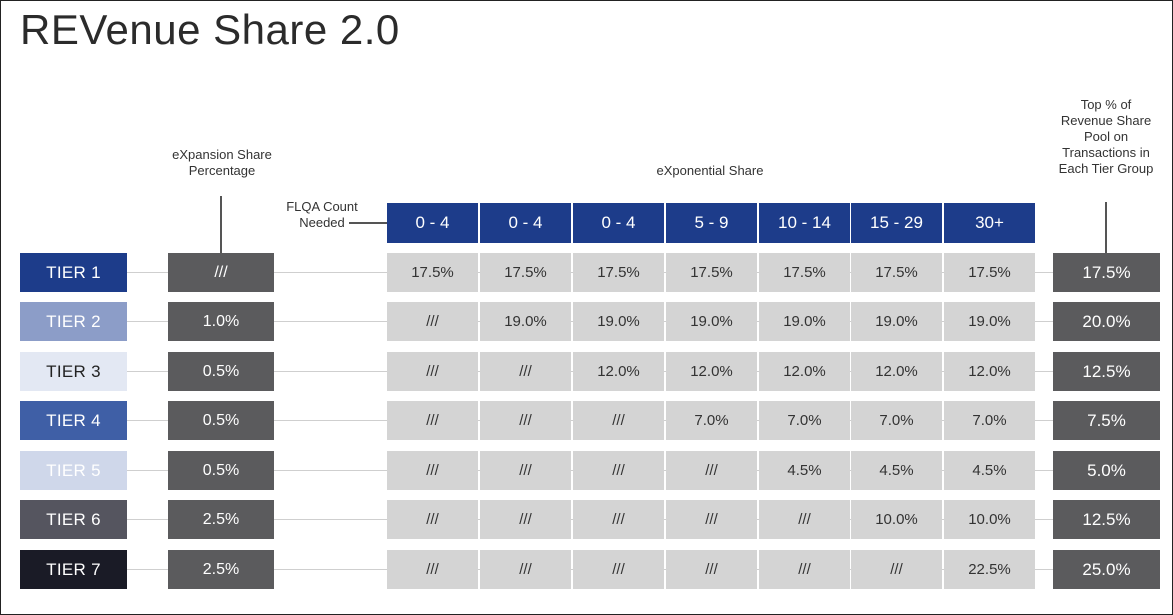 The image size is (1173, 615). What do you see at coordinates (73, 569) in the screenshot?
I see `tier-label: TIER 7` at bounding box center [73, 569].